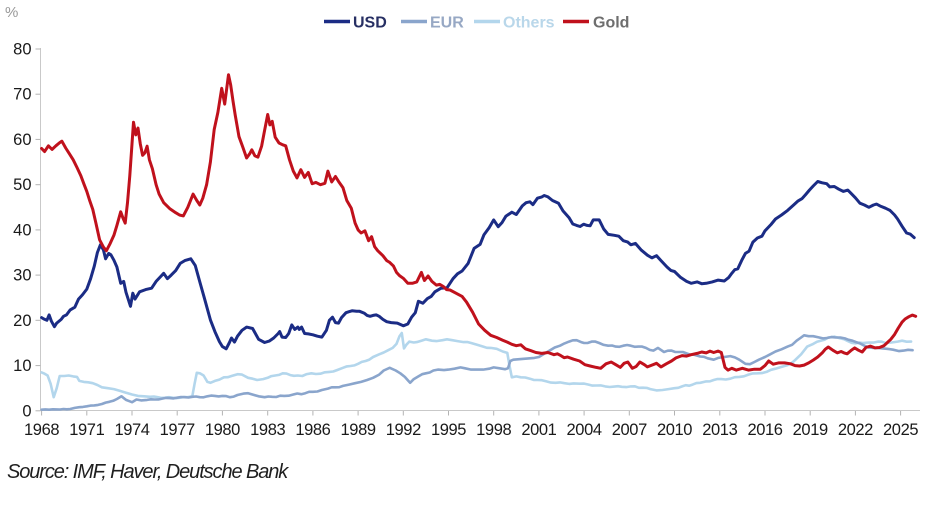 The width and height of the screenshot is (940, 506). I want to click on svg-text: 70, so click(22, 95).